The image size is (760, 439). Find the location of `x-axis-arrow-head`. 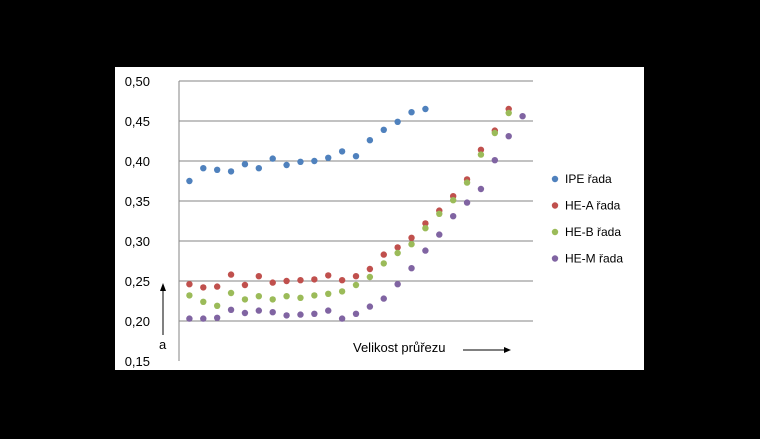

x-axis-arrow-head is located at coordinates (507, 350).